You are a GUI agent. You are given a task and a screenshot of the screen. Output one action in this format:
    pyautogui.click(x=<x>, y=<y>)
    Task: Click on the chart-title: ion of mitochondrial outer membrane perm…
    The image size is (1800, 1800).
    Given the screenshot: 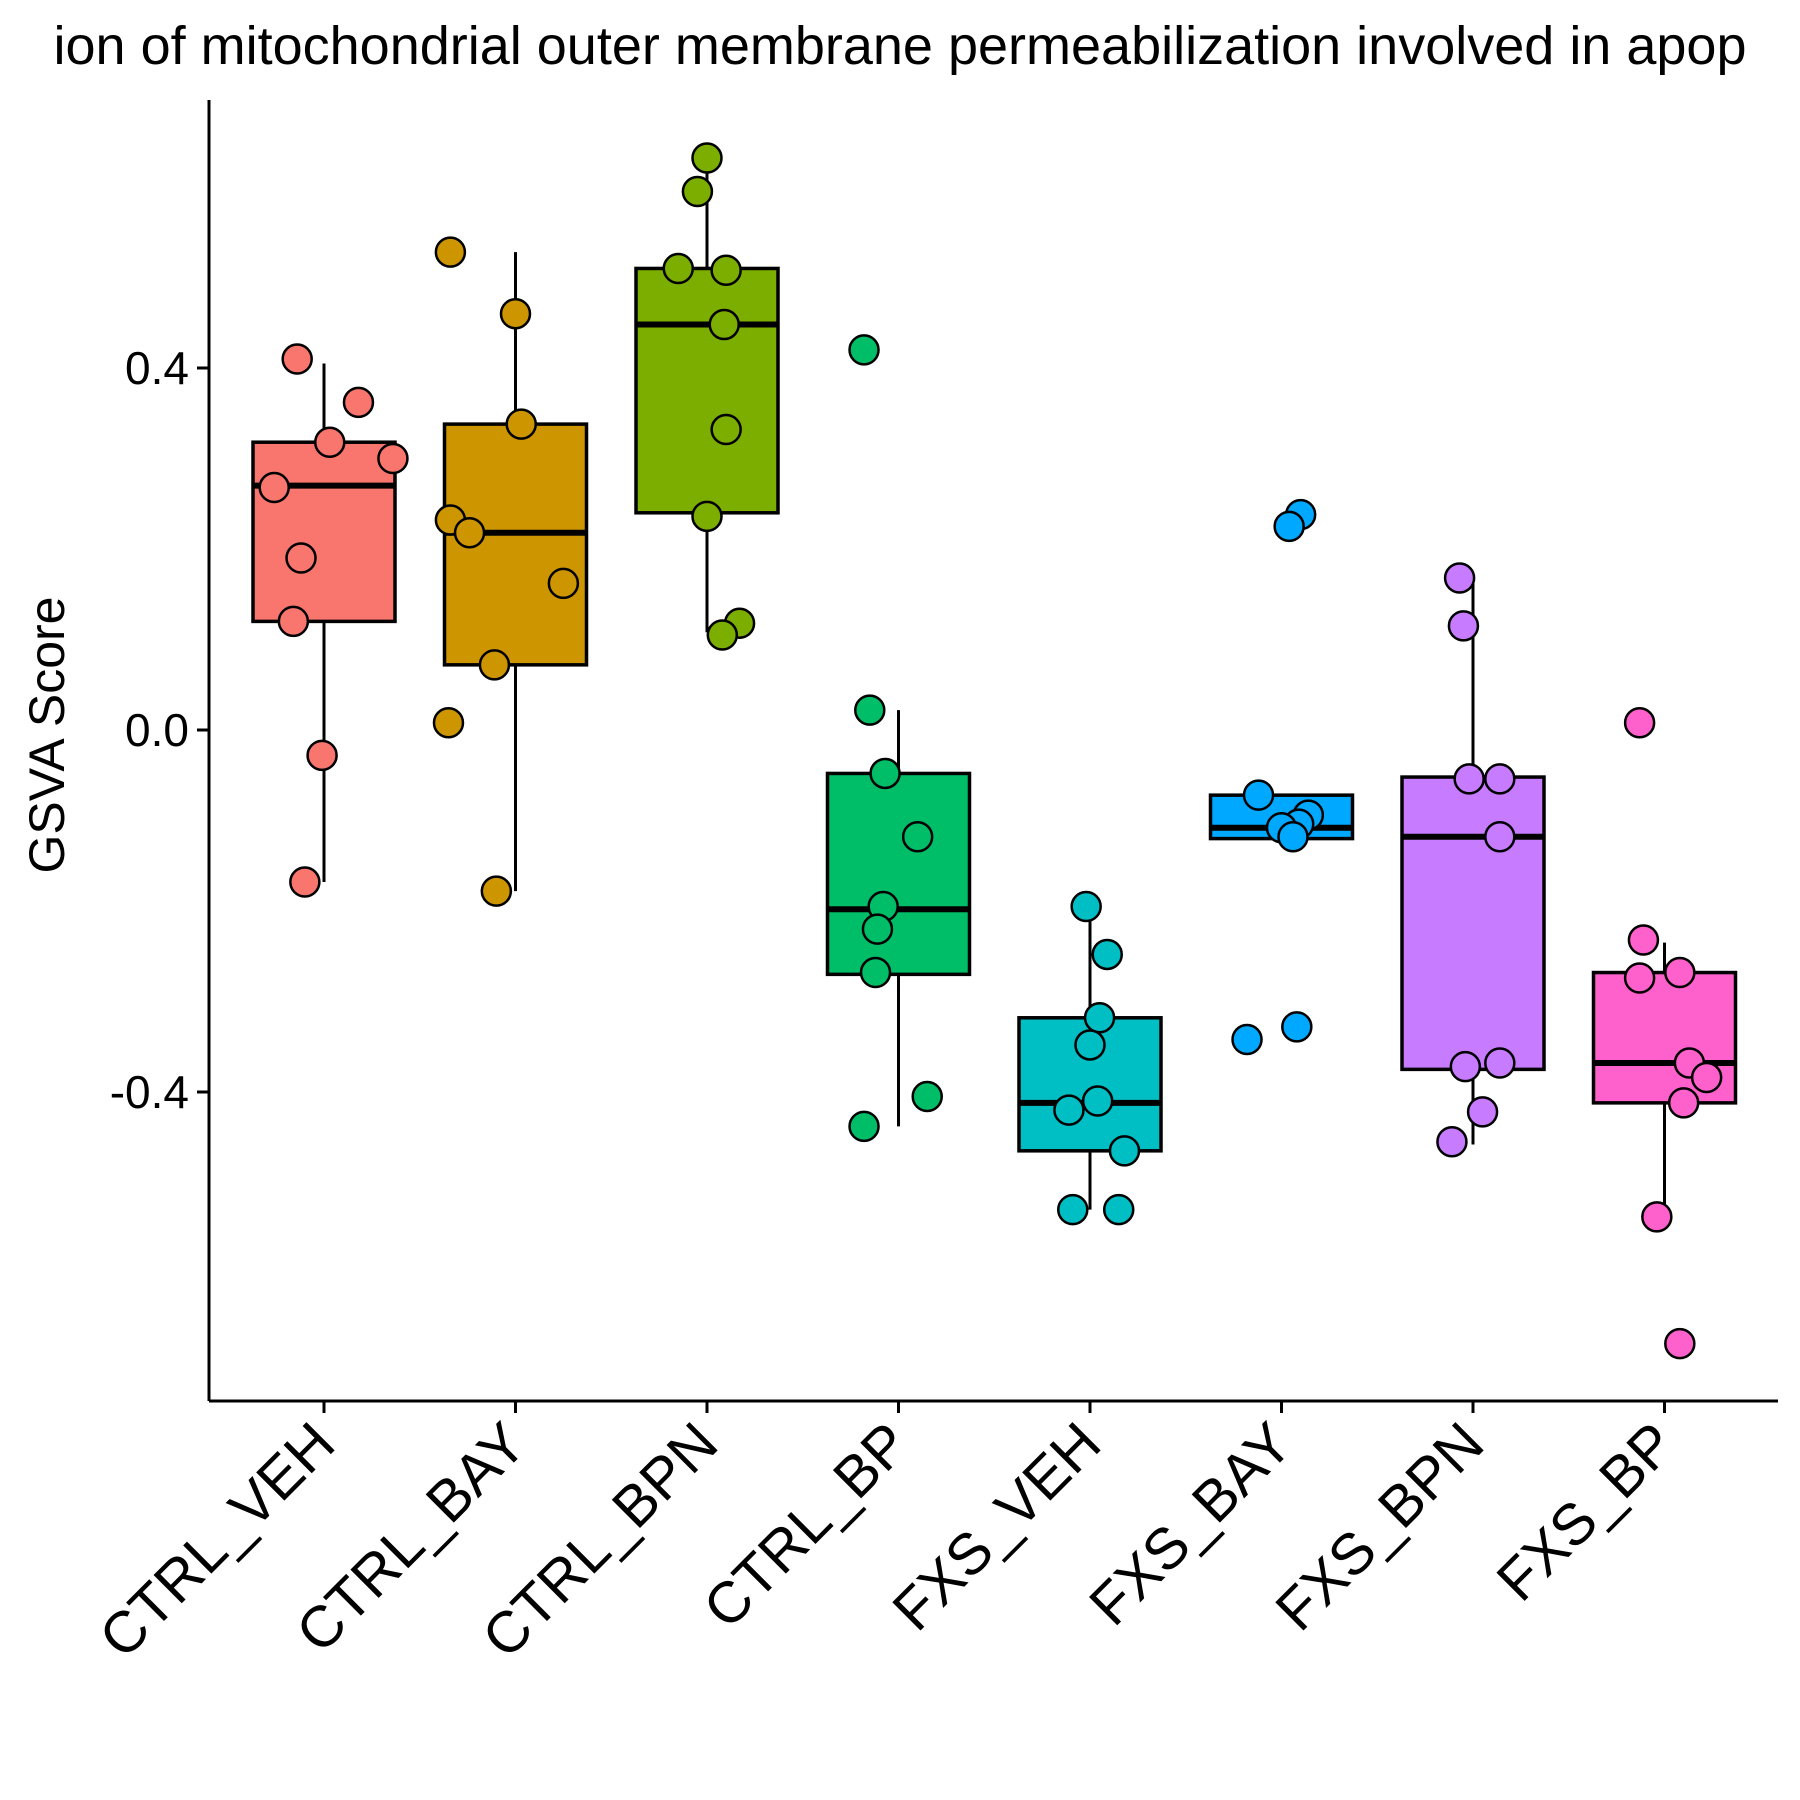 What is the action you would take?
    pyautogui.click(x=900, y=46)
    